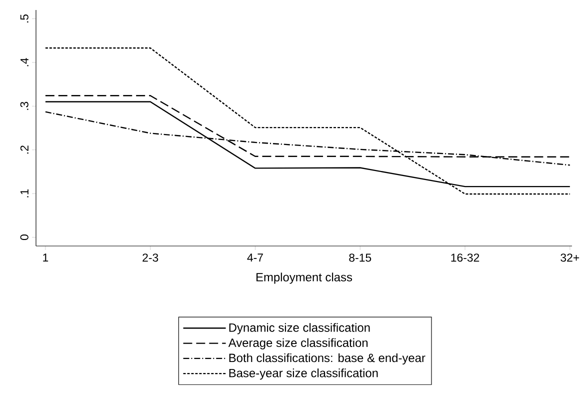  What do you see at coordinates (24, 62) in the screenshot?
I see `y-tick-label: .4` at bounding box center [24, 62].